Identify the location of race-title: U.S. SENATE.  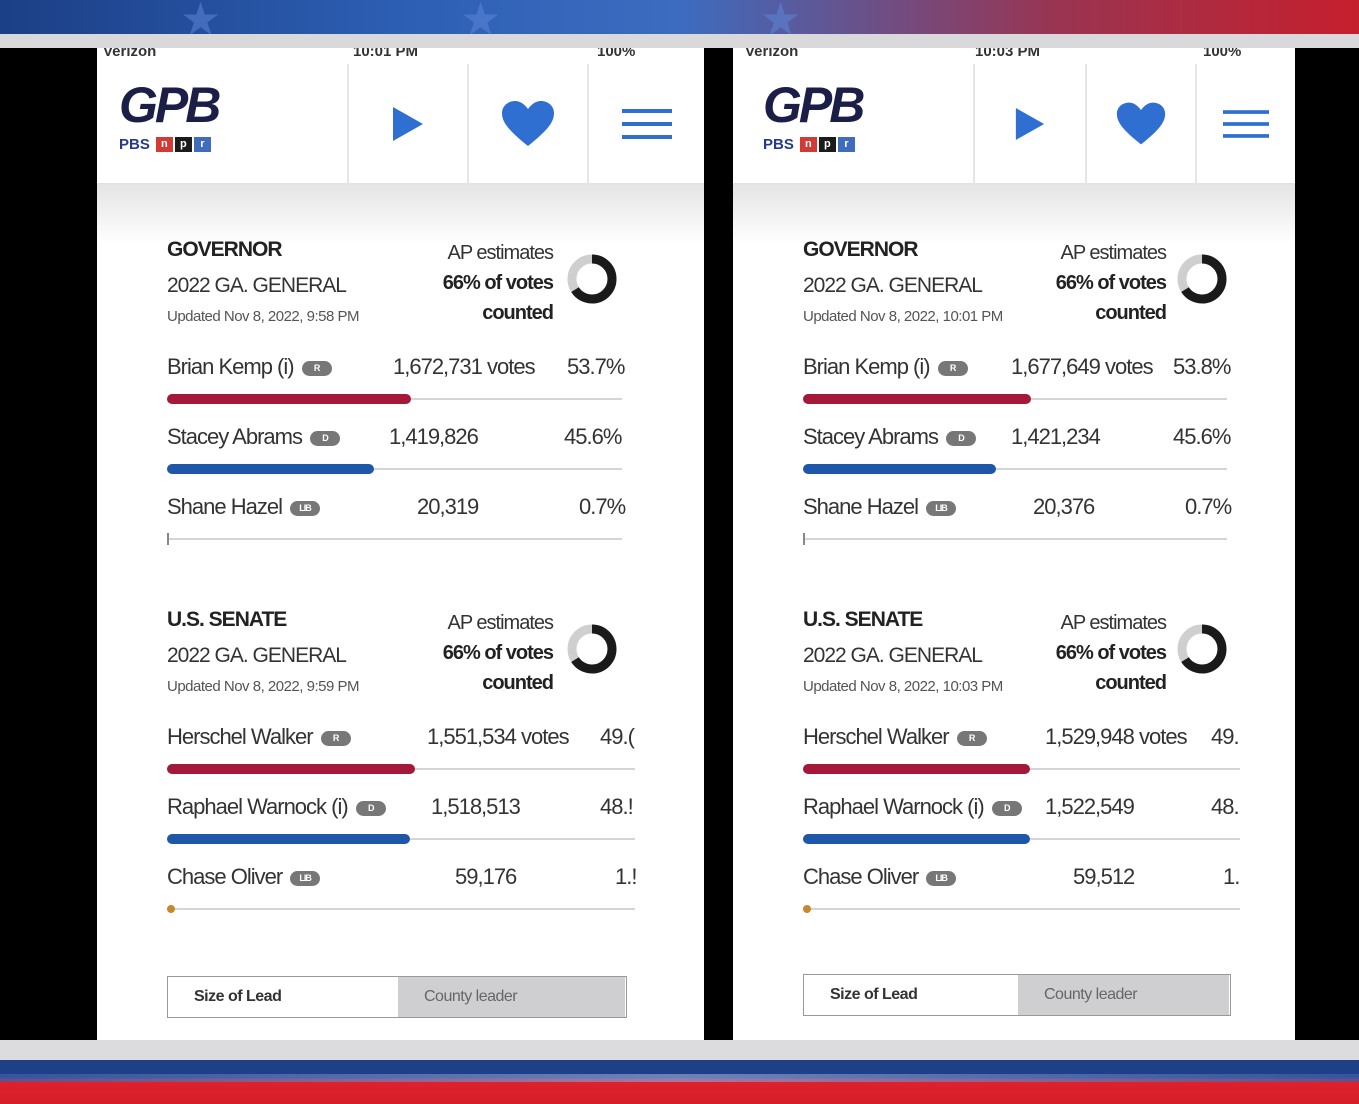
(227, 619).